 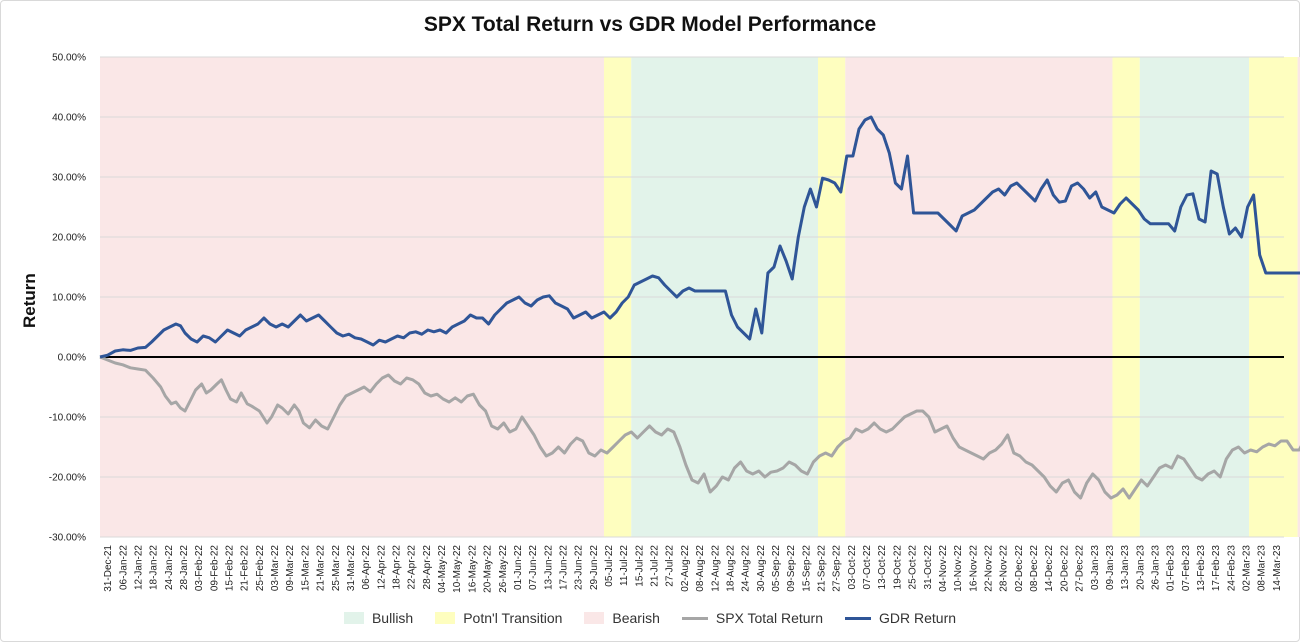 I want to click on x-tick-label: 31-Dec-21, so click(x=108, y=568).